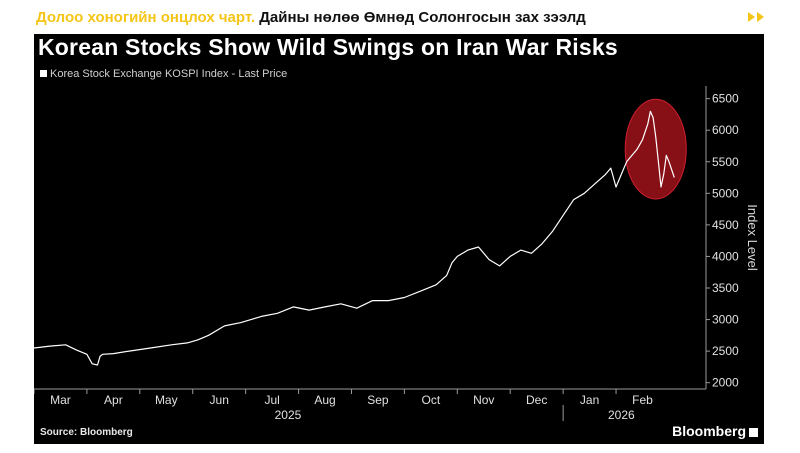 The width and height of the screenshot is (800, 453). I want to click on y-tick-label: 5000, so click(725, 193).